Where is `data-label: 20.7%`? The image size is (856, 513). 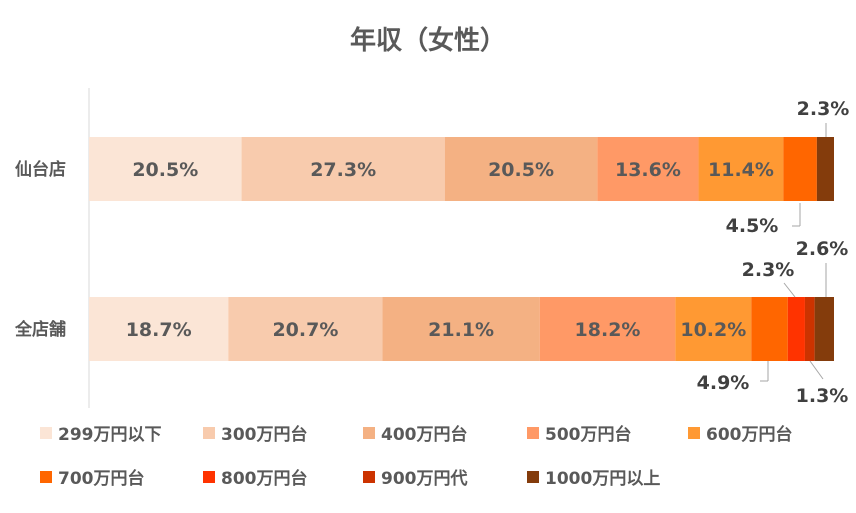 data-label: 20.7% is located at coordinates (305, 330).